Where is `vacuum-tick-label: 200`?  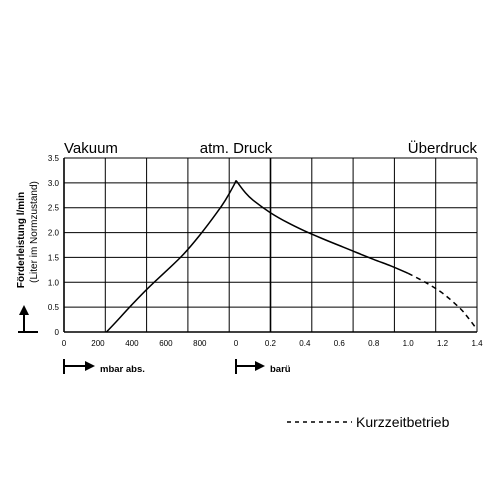 vacuum-tick-label: 200 is located at coordinates (98, 343).